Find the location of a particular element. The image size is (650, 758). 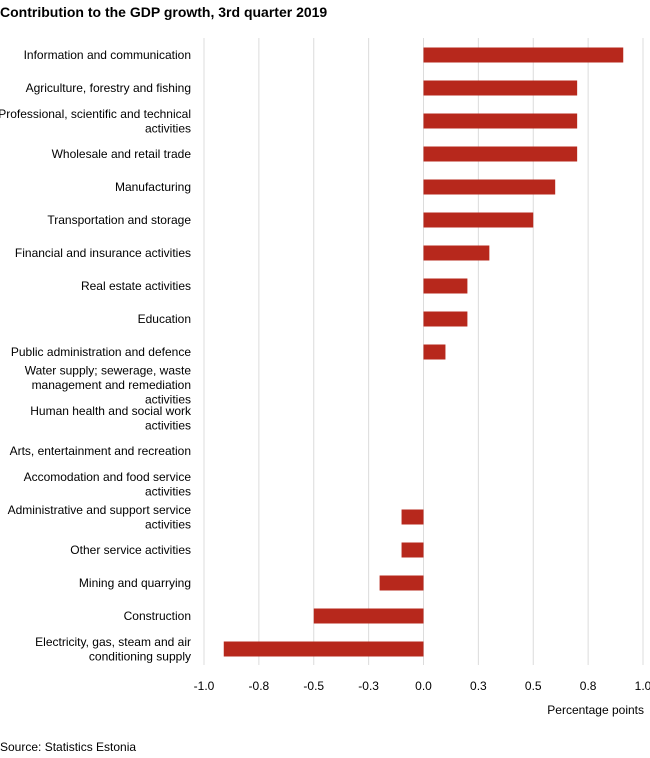

category-label: Other service activities is located at coordinates (130, 550).